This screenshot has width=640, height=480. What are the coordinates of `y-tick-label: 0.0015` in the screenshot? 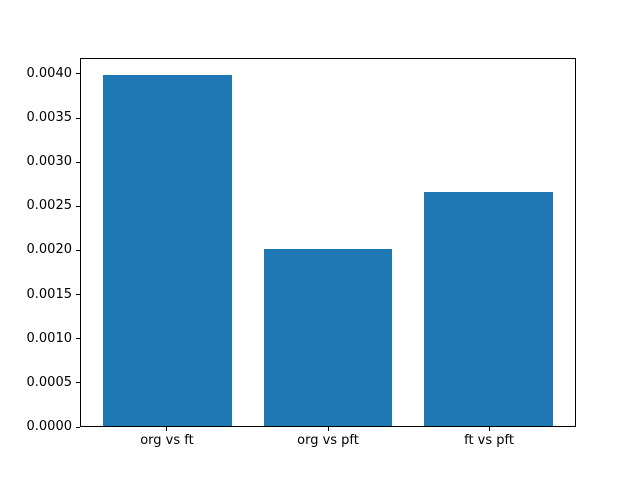 It's located at (49, 294).